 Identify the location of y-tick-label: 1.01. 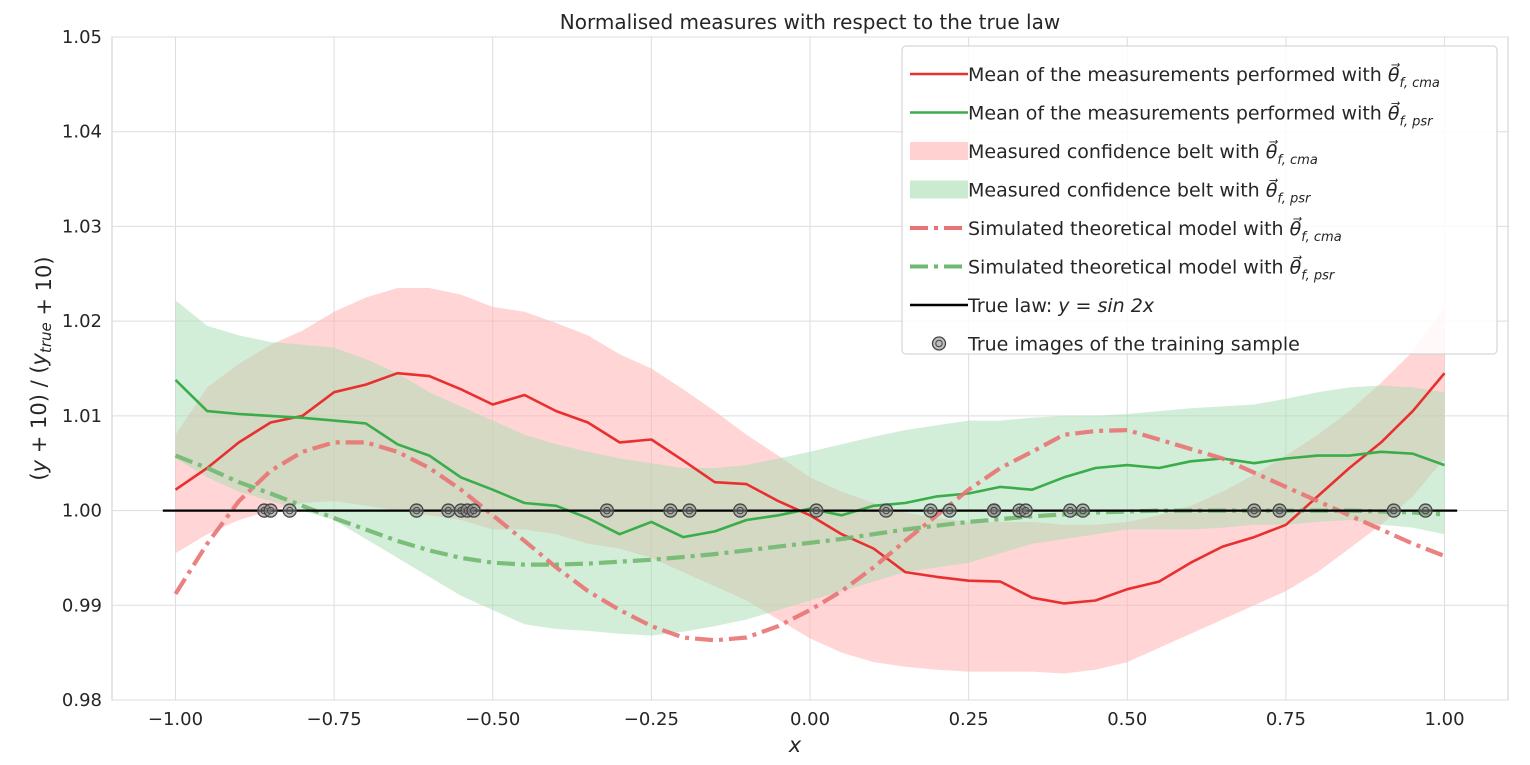
(82, 416).